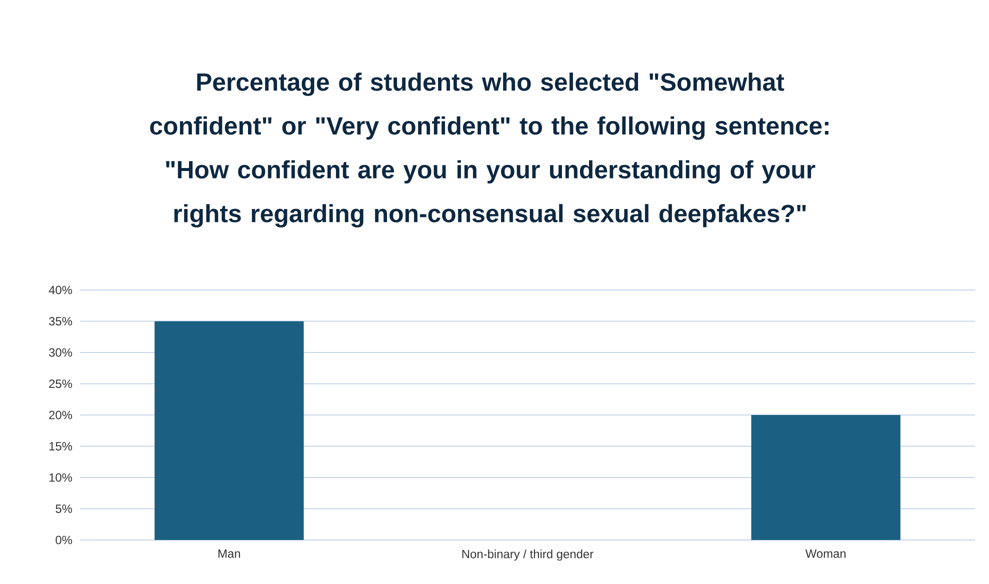  What do you see at coordinates (60, 446) in the screenshot?
I see `y-tick-label: 15%` at bounding box center [60, 446].